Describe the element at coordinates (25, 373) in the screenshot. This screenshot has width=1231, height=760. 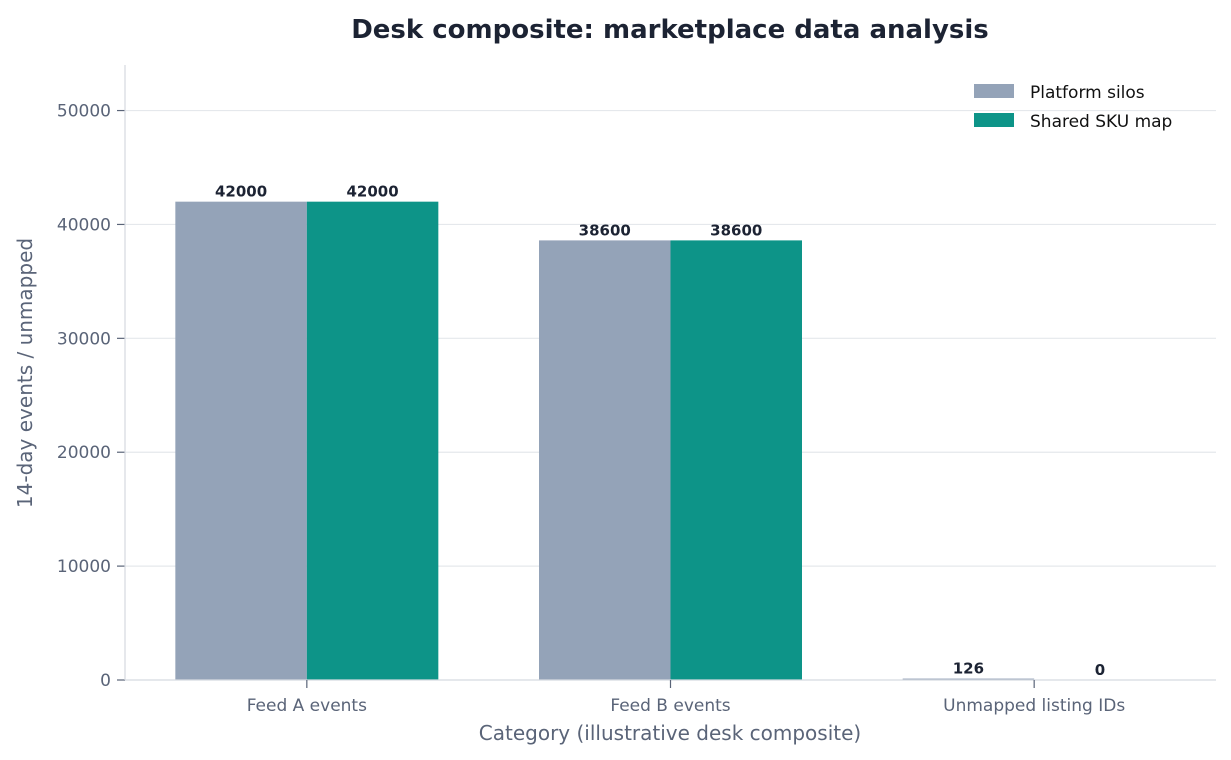
I see `y-axis-title: 14-day events / unmapped` at that location.